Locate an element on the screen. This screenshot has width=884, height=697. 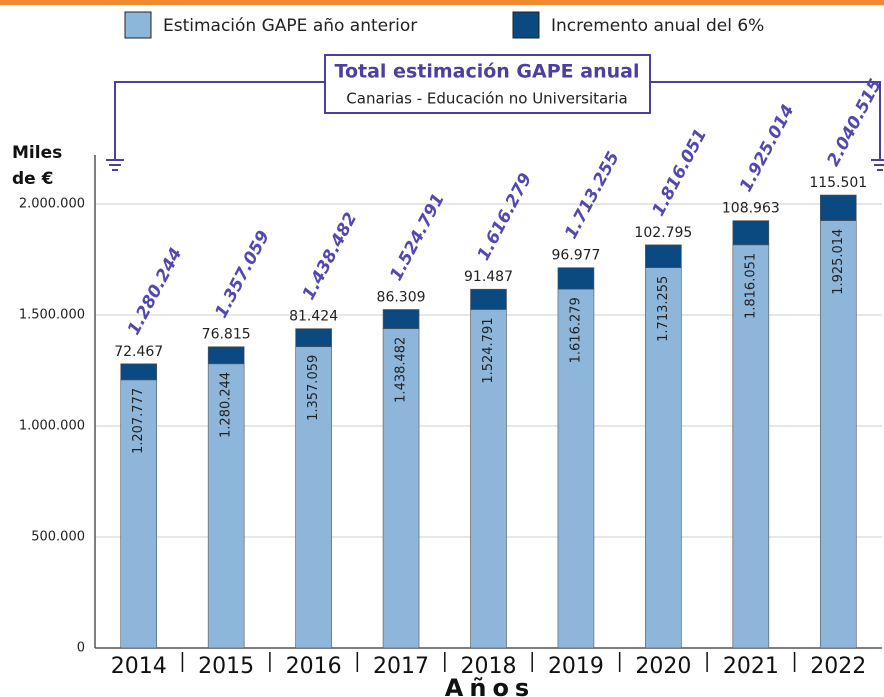
y-tick-label: 500.000 is located at coordinates (58, 537).